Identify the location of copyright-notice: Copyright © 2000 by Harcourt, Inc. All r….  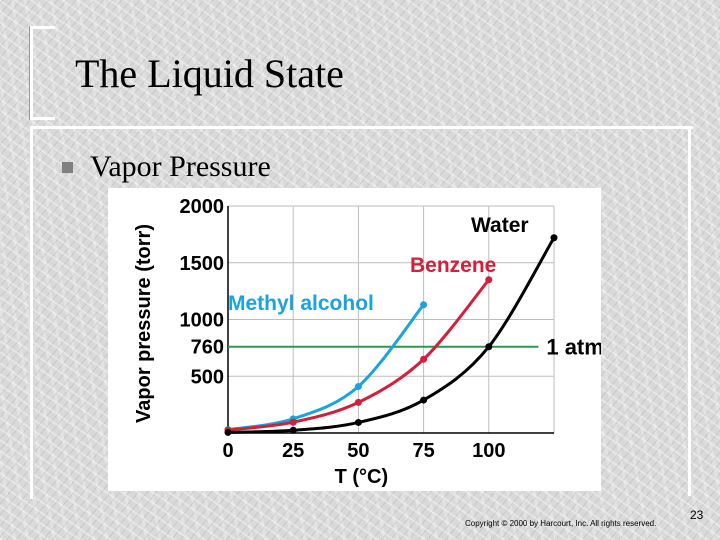
(561, 523).